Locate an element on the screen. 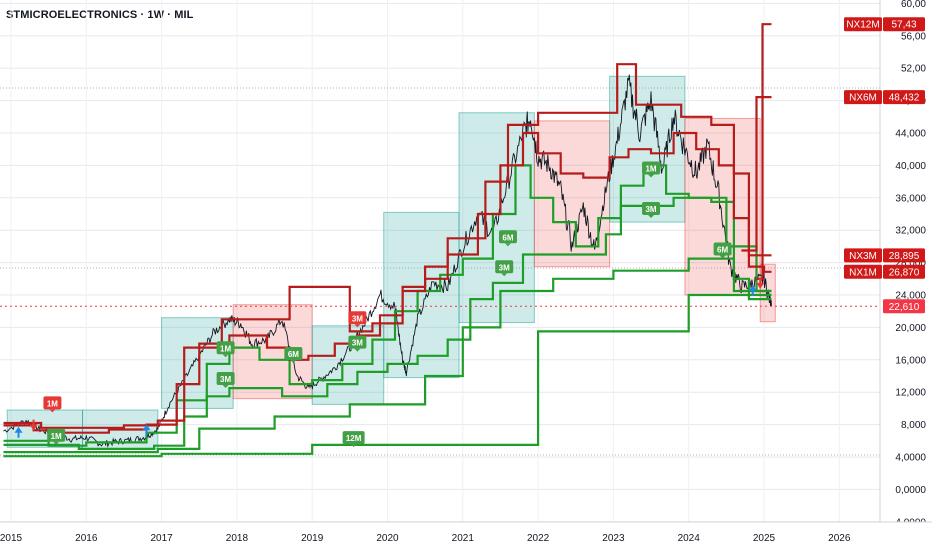 This screenshot has height=550, width=932. x-tick-label: 2021 is located at coordinates (463, 538).